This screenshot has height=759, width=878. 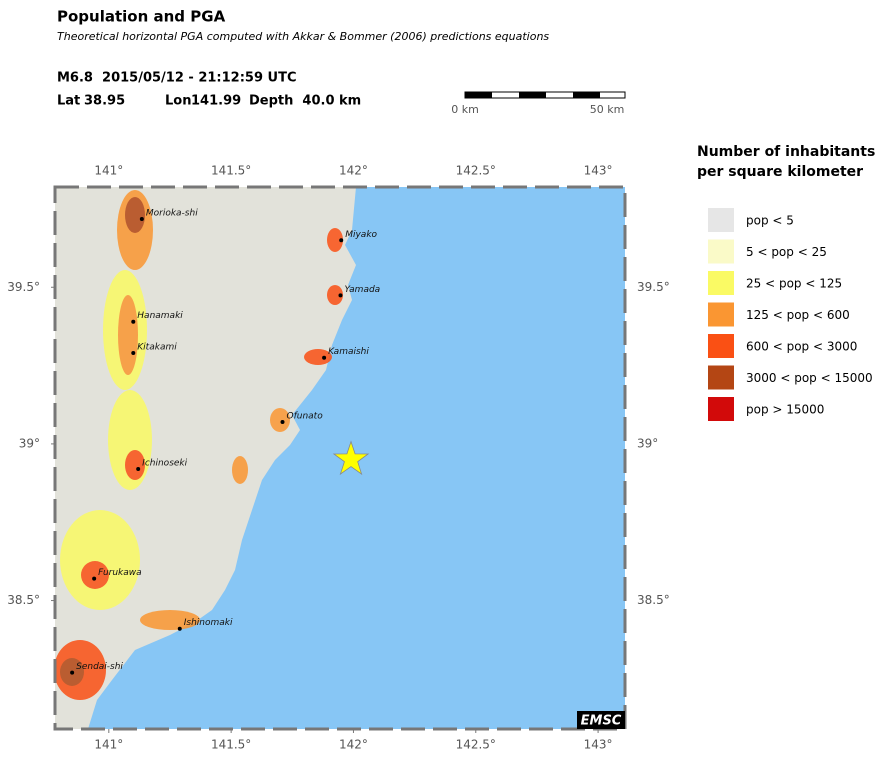 What do you see at coordinates (120, 573) in the screenshot?
I see `city-label: Furukawa` at bounding box center [120, 573].